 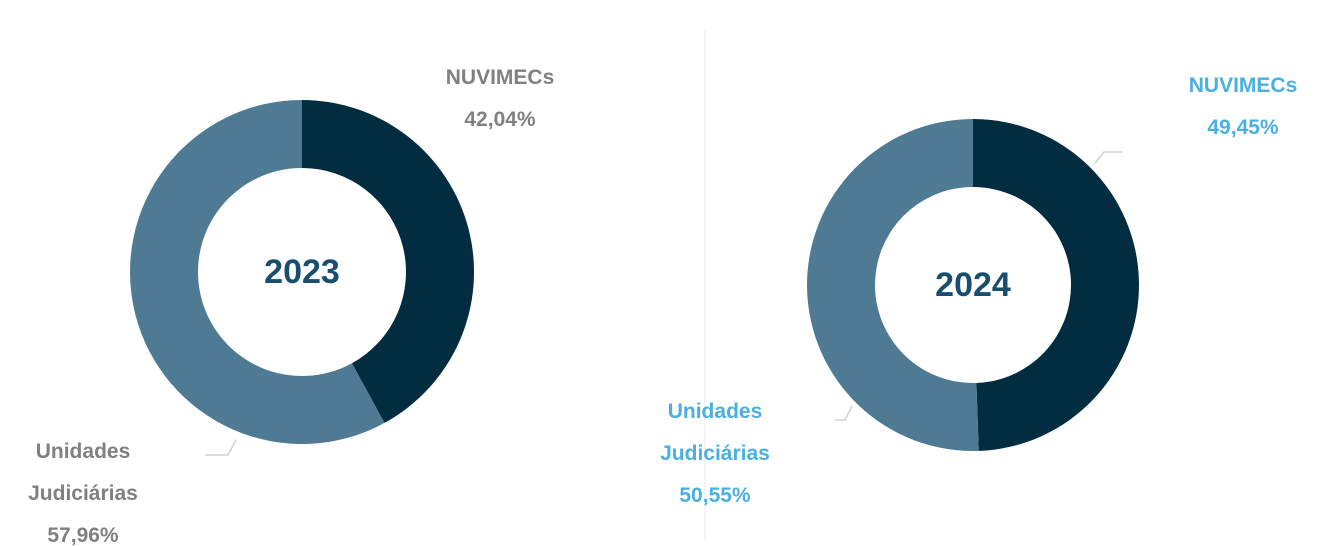 What do you see at coordinates (973, 285) in the screenshot?
I see `center-title: 2024` at bounding box center [973, 285].